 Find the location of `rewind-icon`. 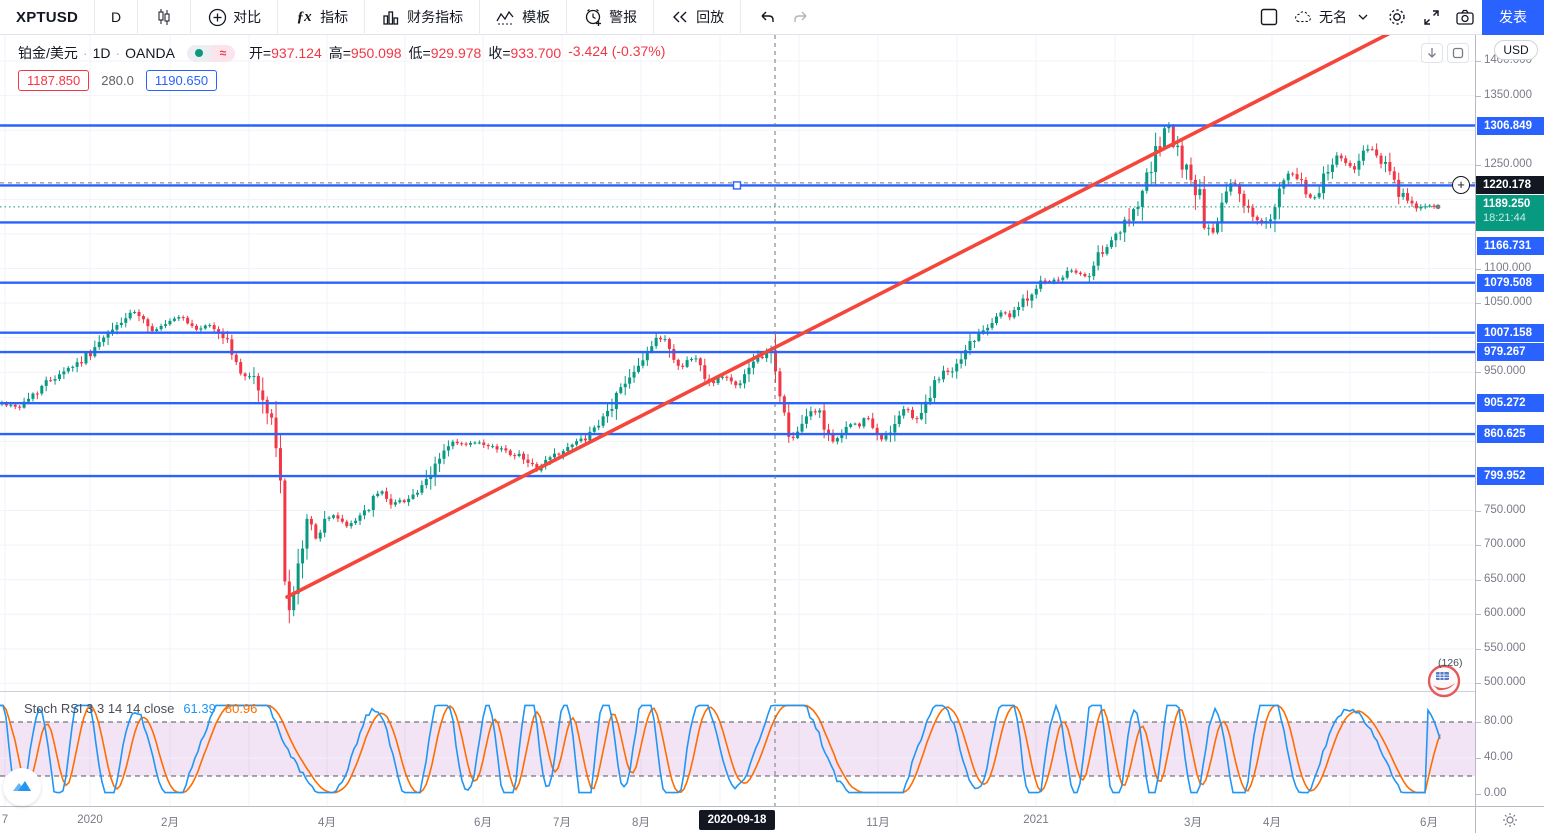

rewind-icon is located at coordinates (680, 17).